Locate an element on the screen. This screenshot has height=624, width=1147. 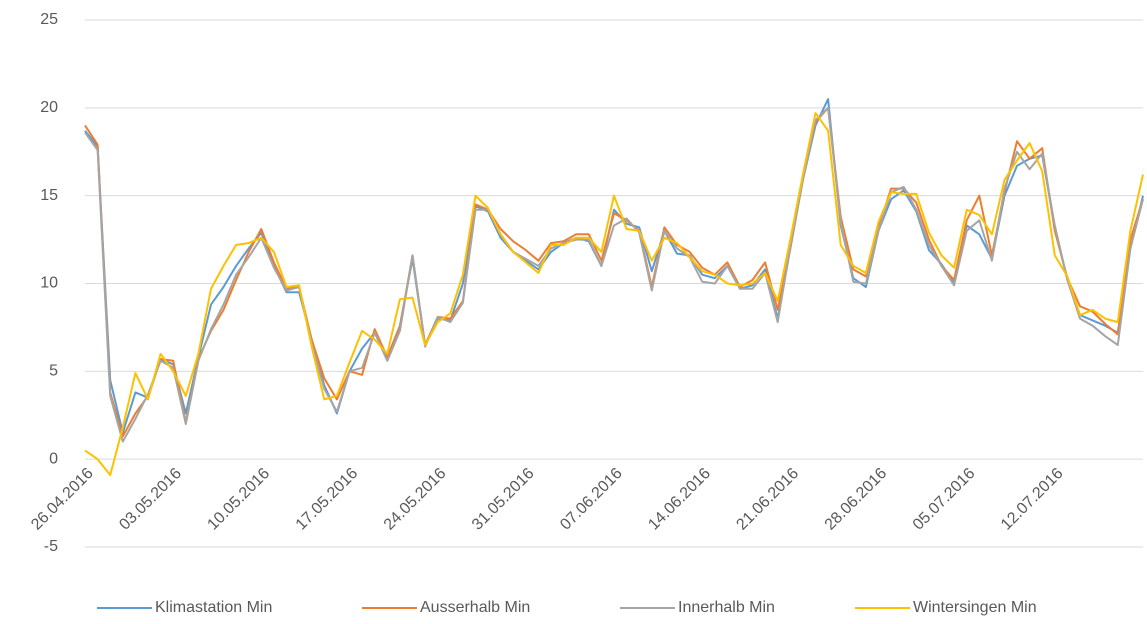
x-tick-label: 26.04.2016 is located at coordinates (62, 499).